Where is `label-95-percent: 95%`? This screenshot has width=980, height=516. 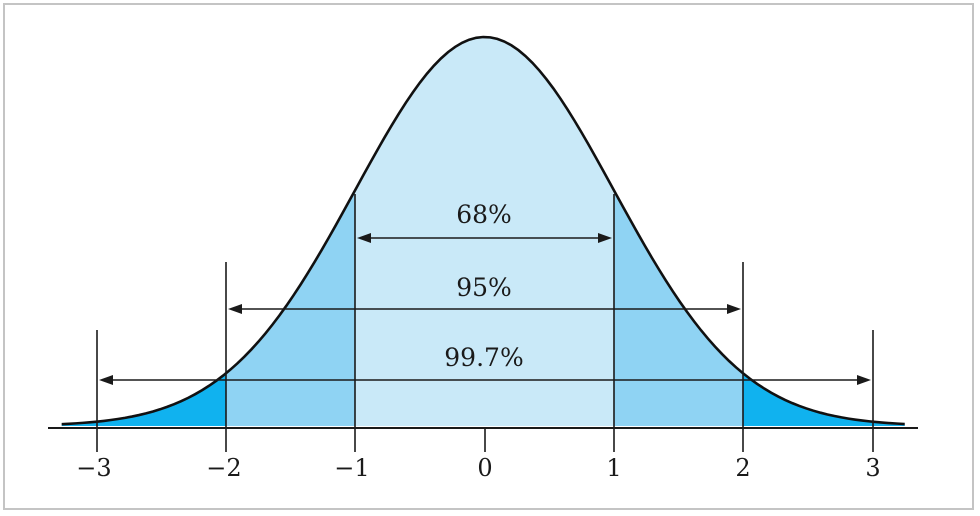
label-95-percent: 95% is located at coordinates (484, 287).